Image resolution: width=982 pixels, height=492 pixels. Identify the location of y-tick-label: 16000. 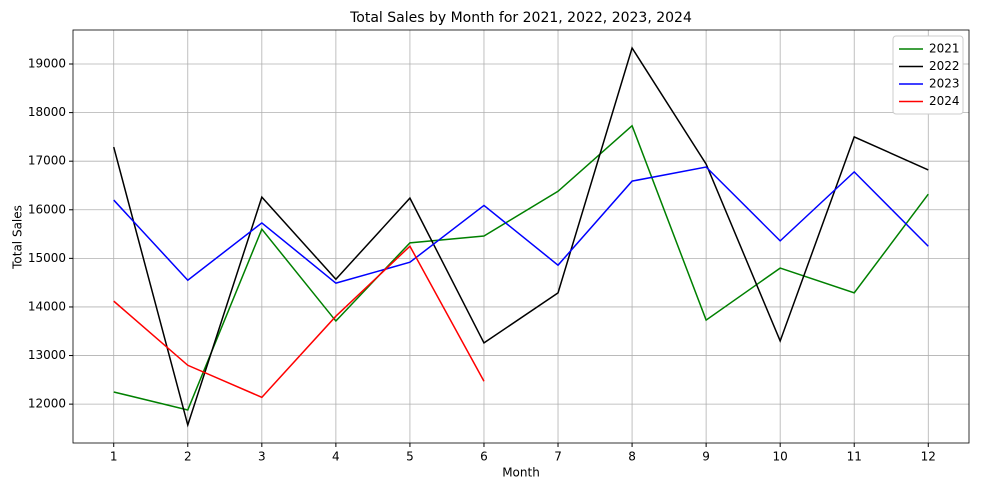
(47, 209).